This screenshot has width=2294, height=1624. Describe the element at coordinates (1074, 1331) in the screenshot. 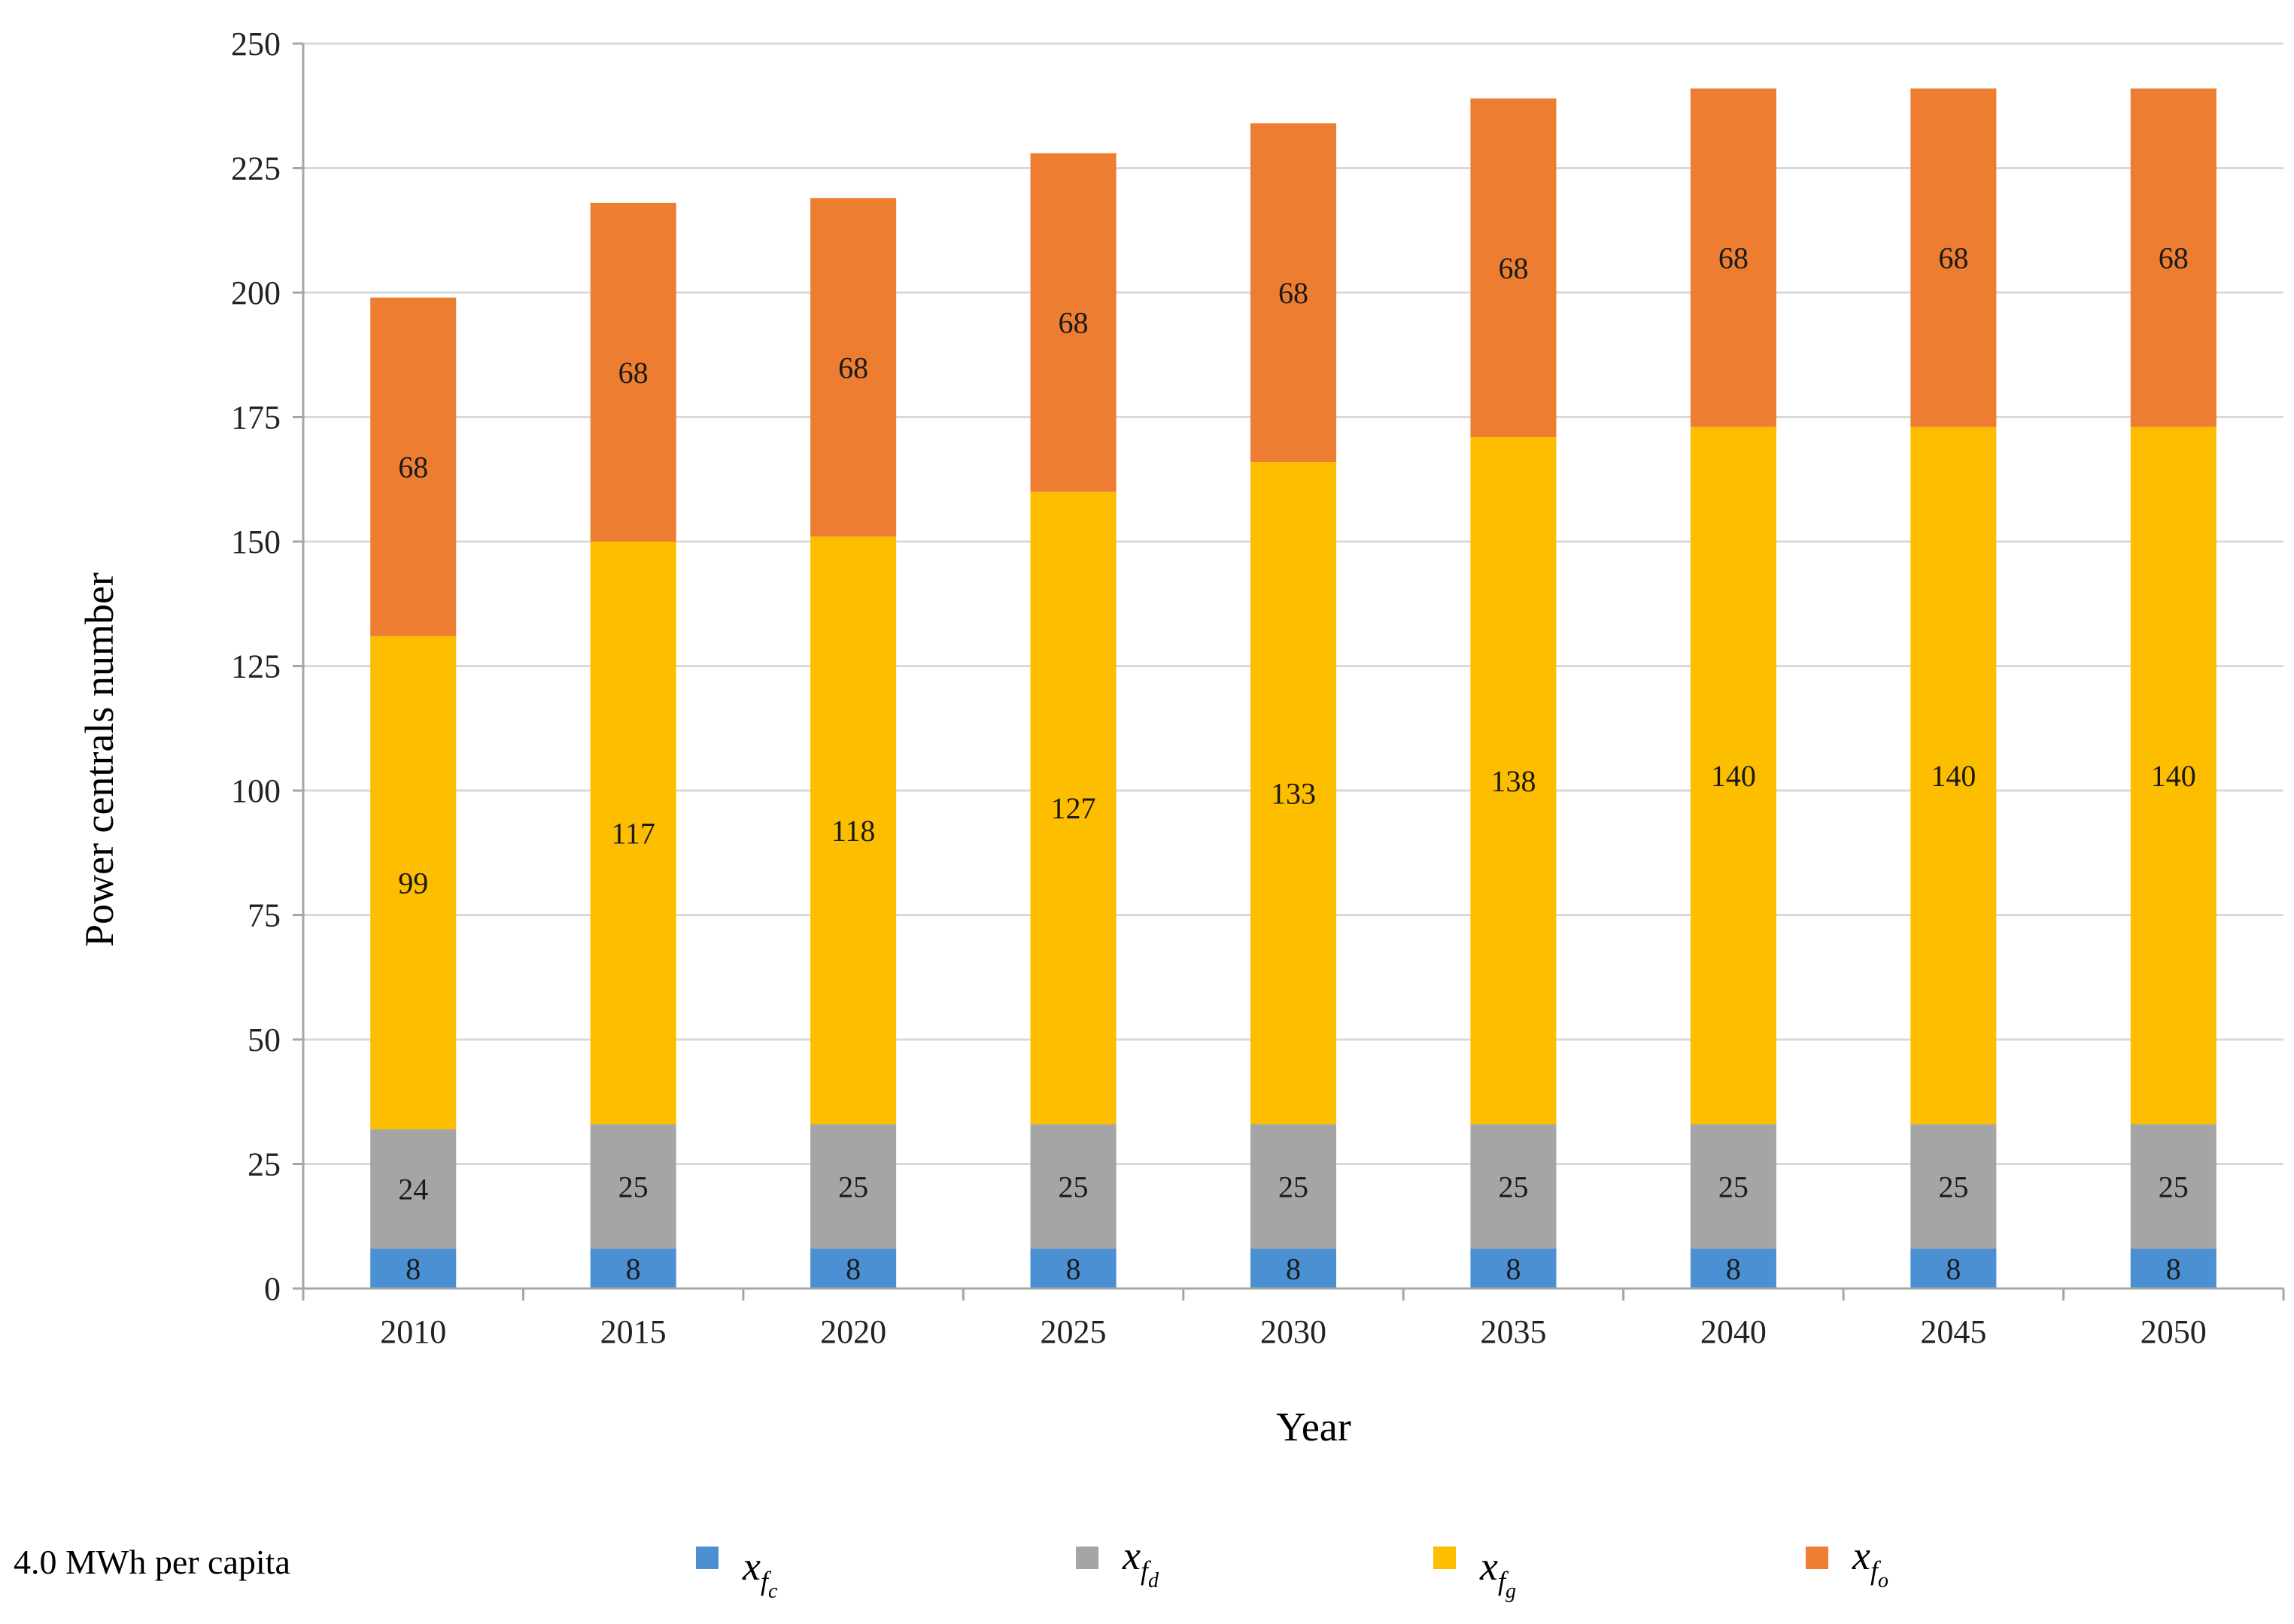

I see `x-tick-label: 2025` at that location.